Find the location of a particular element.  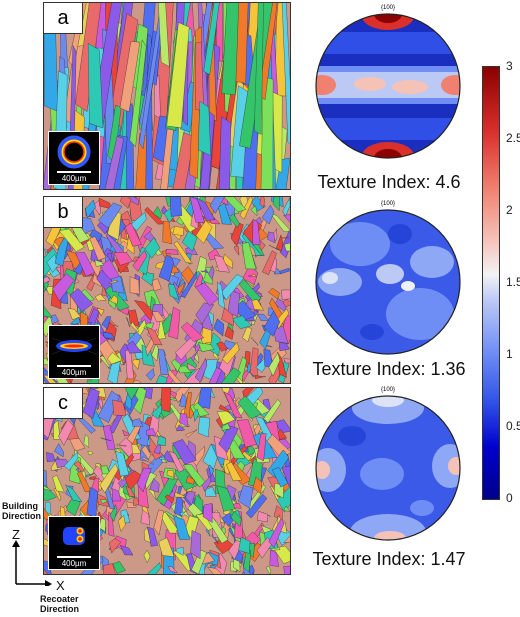

z-axis-letter: Z is located at coordinates (16, 534).